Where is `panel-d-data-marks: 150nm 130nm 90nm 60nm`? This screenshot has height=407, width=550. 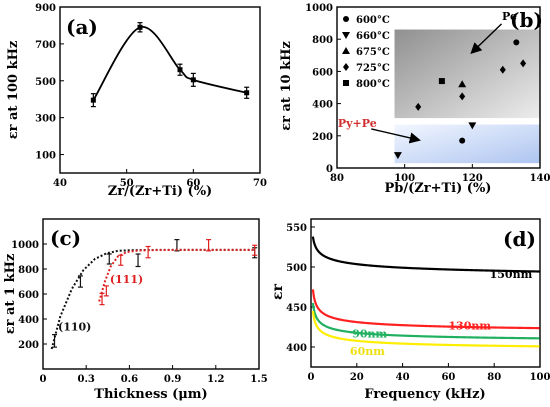 panel-d-data-marks: 150nm 130nm 90nm 60nm is located at coordinates (425, 297).